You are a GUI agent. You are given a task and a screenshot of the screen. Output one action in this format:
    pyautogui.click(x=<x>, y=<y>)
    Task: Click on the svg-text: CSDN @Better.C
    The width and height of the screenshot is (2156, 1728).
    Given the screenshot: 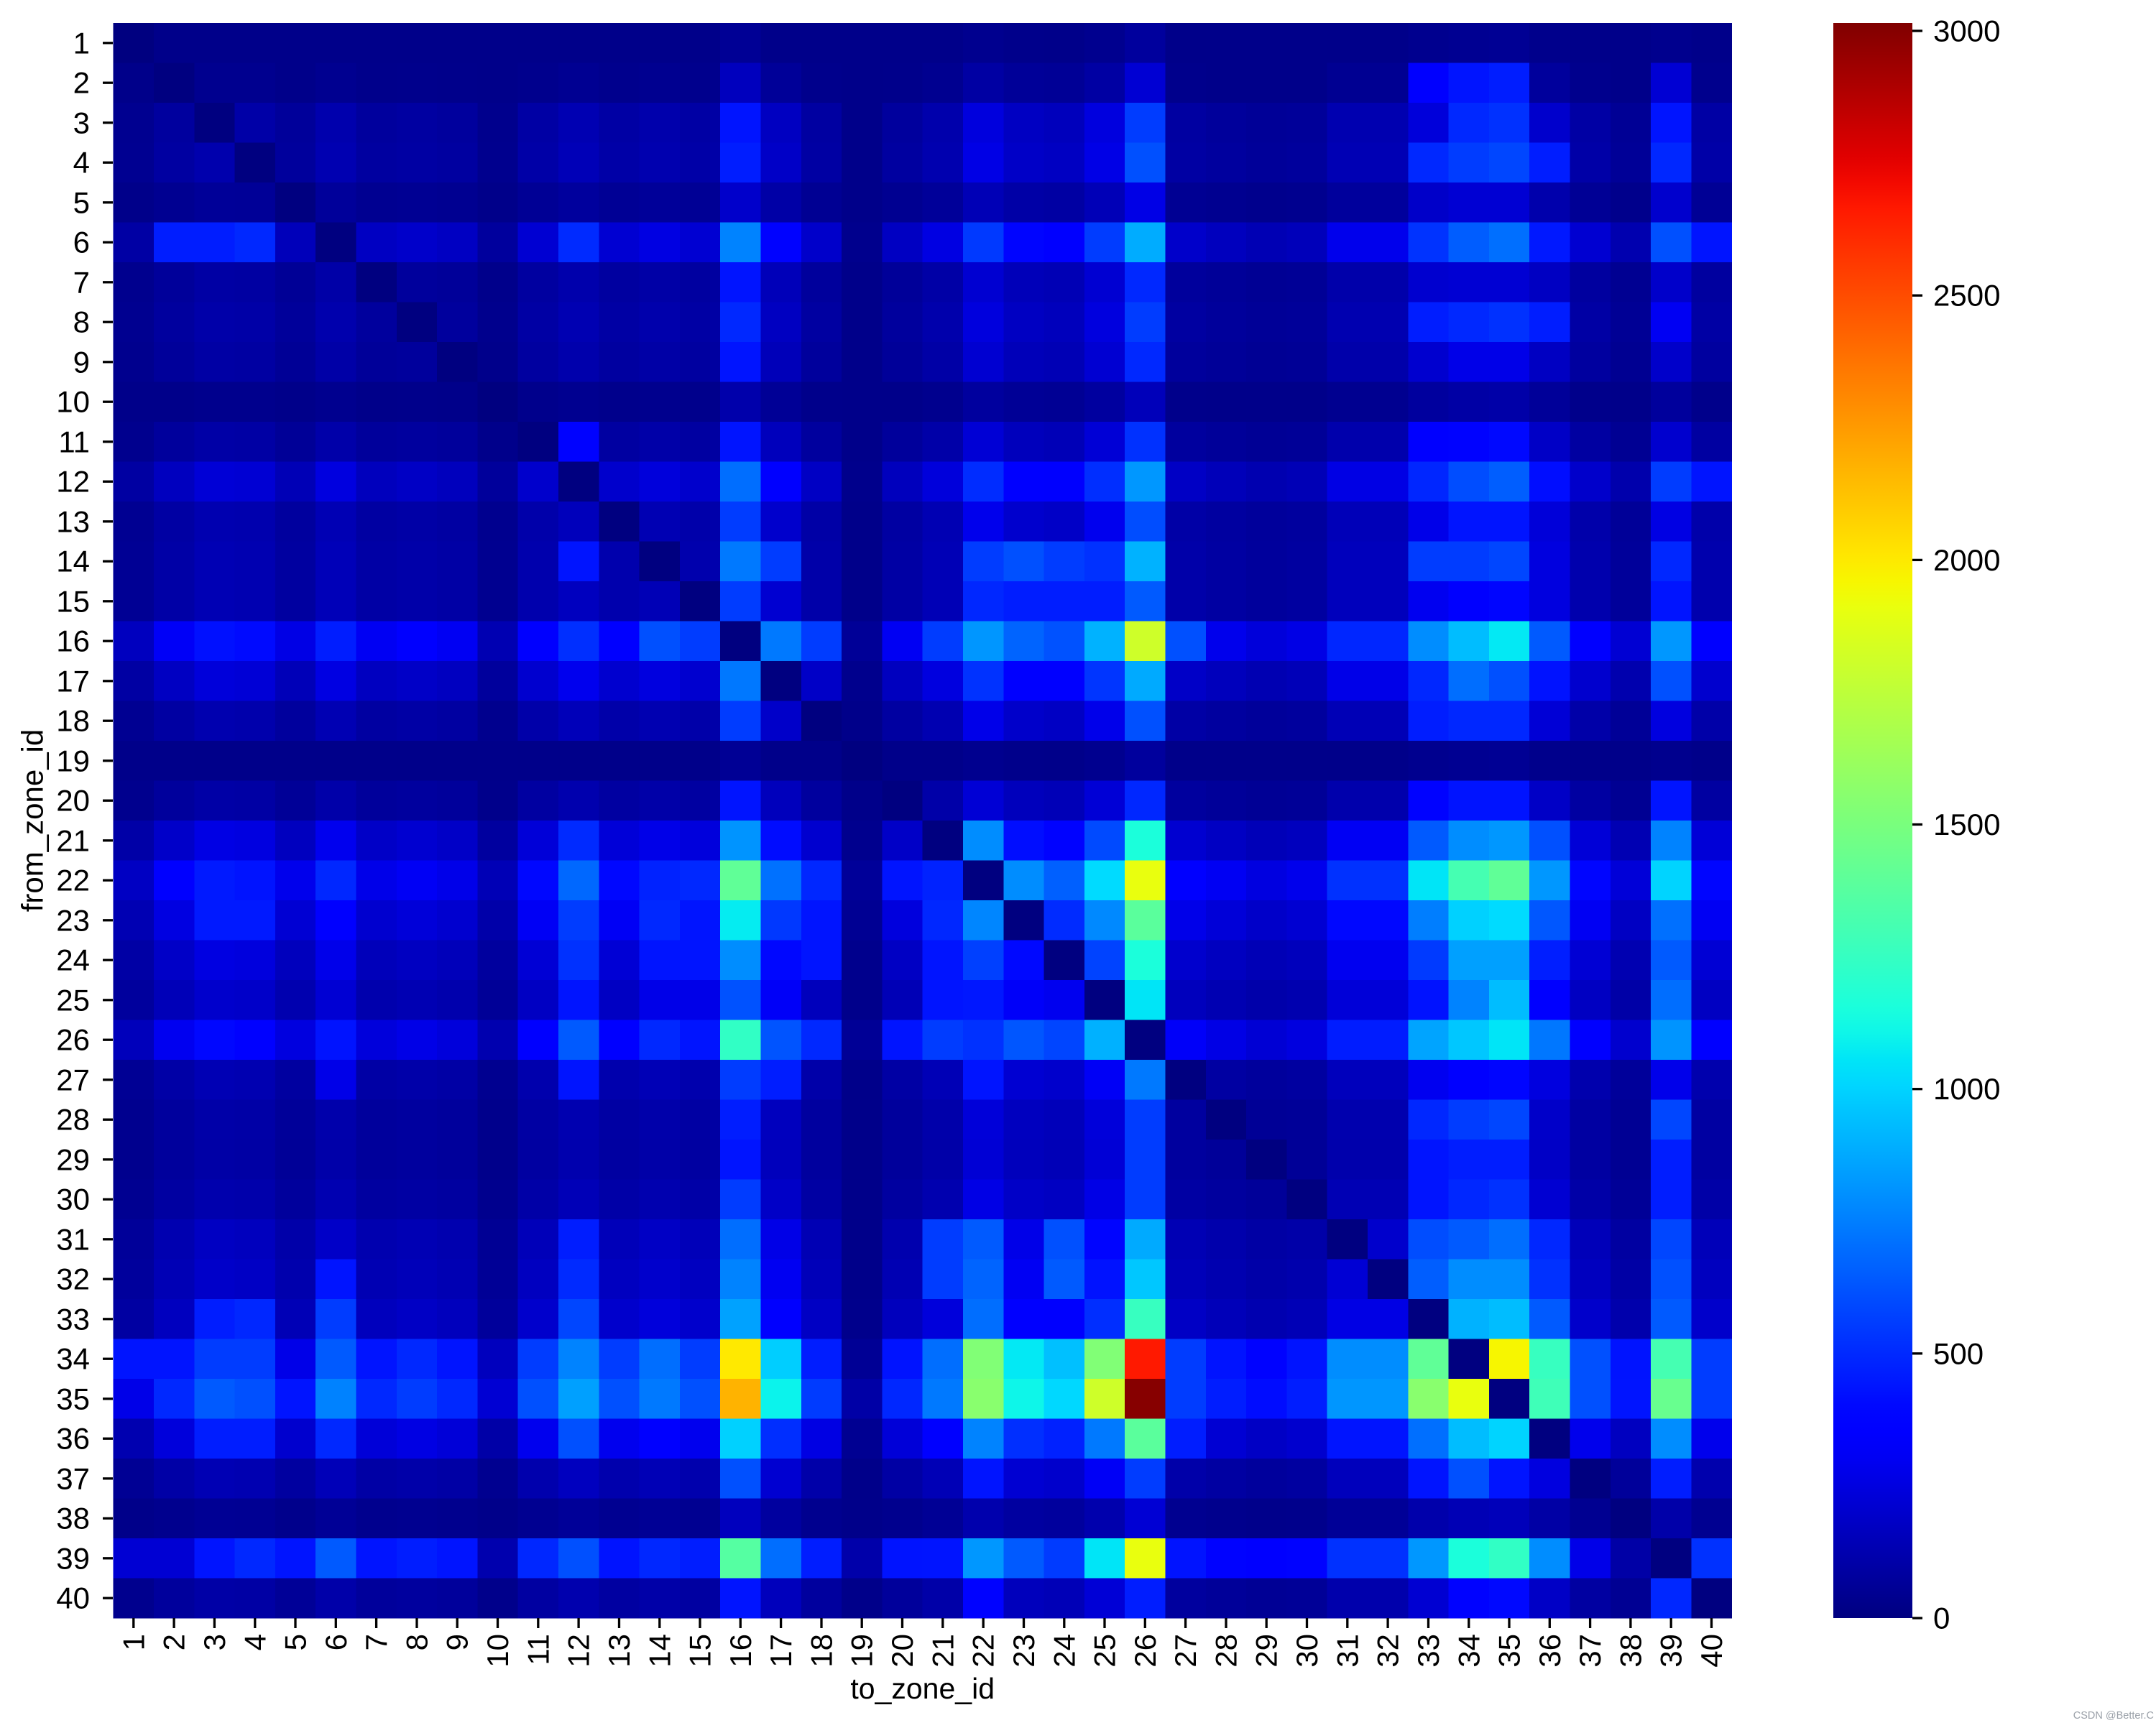 What is the action you would take?
    pyautogui.click(x=2113, y=1716)
    